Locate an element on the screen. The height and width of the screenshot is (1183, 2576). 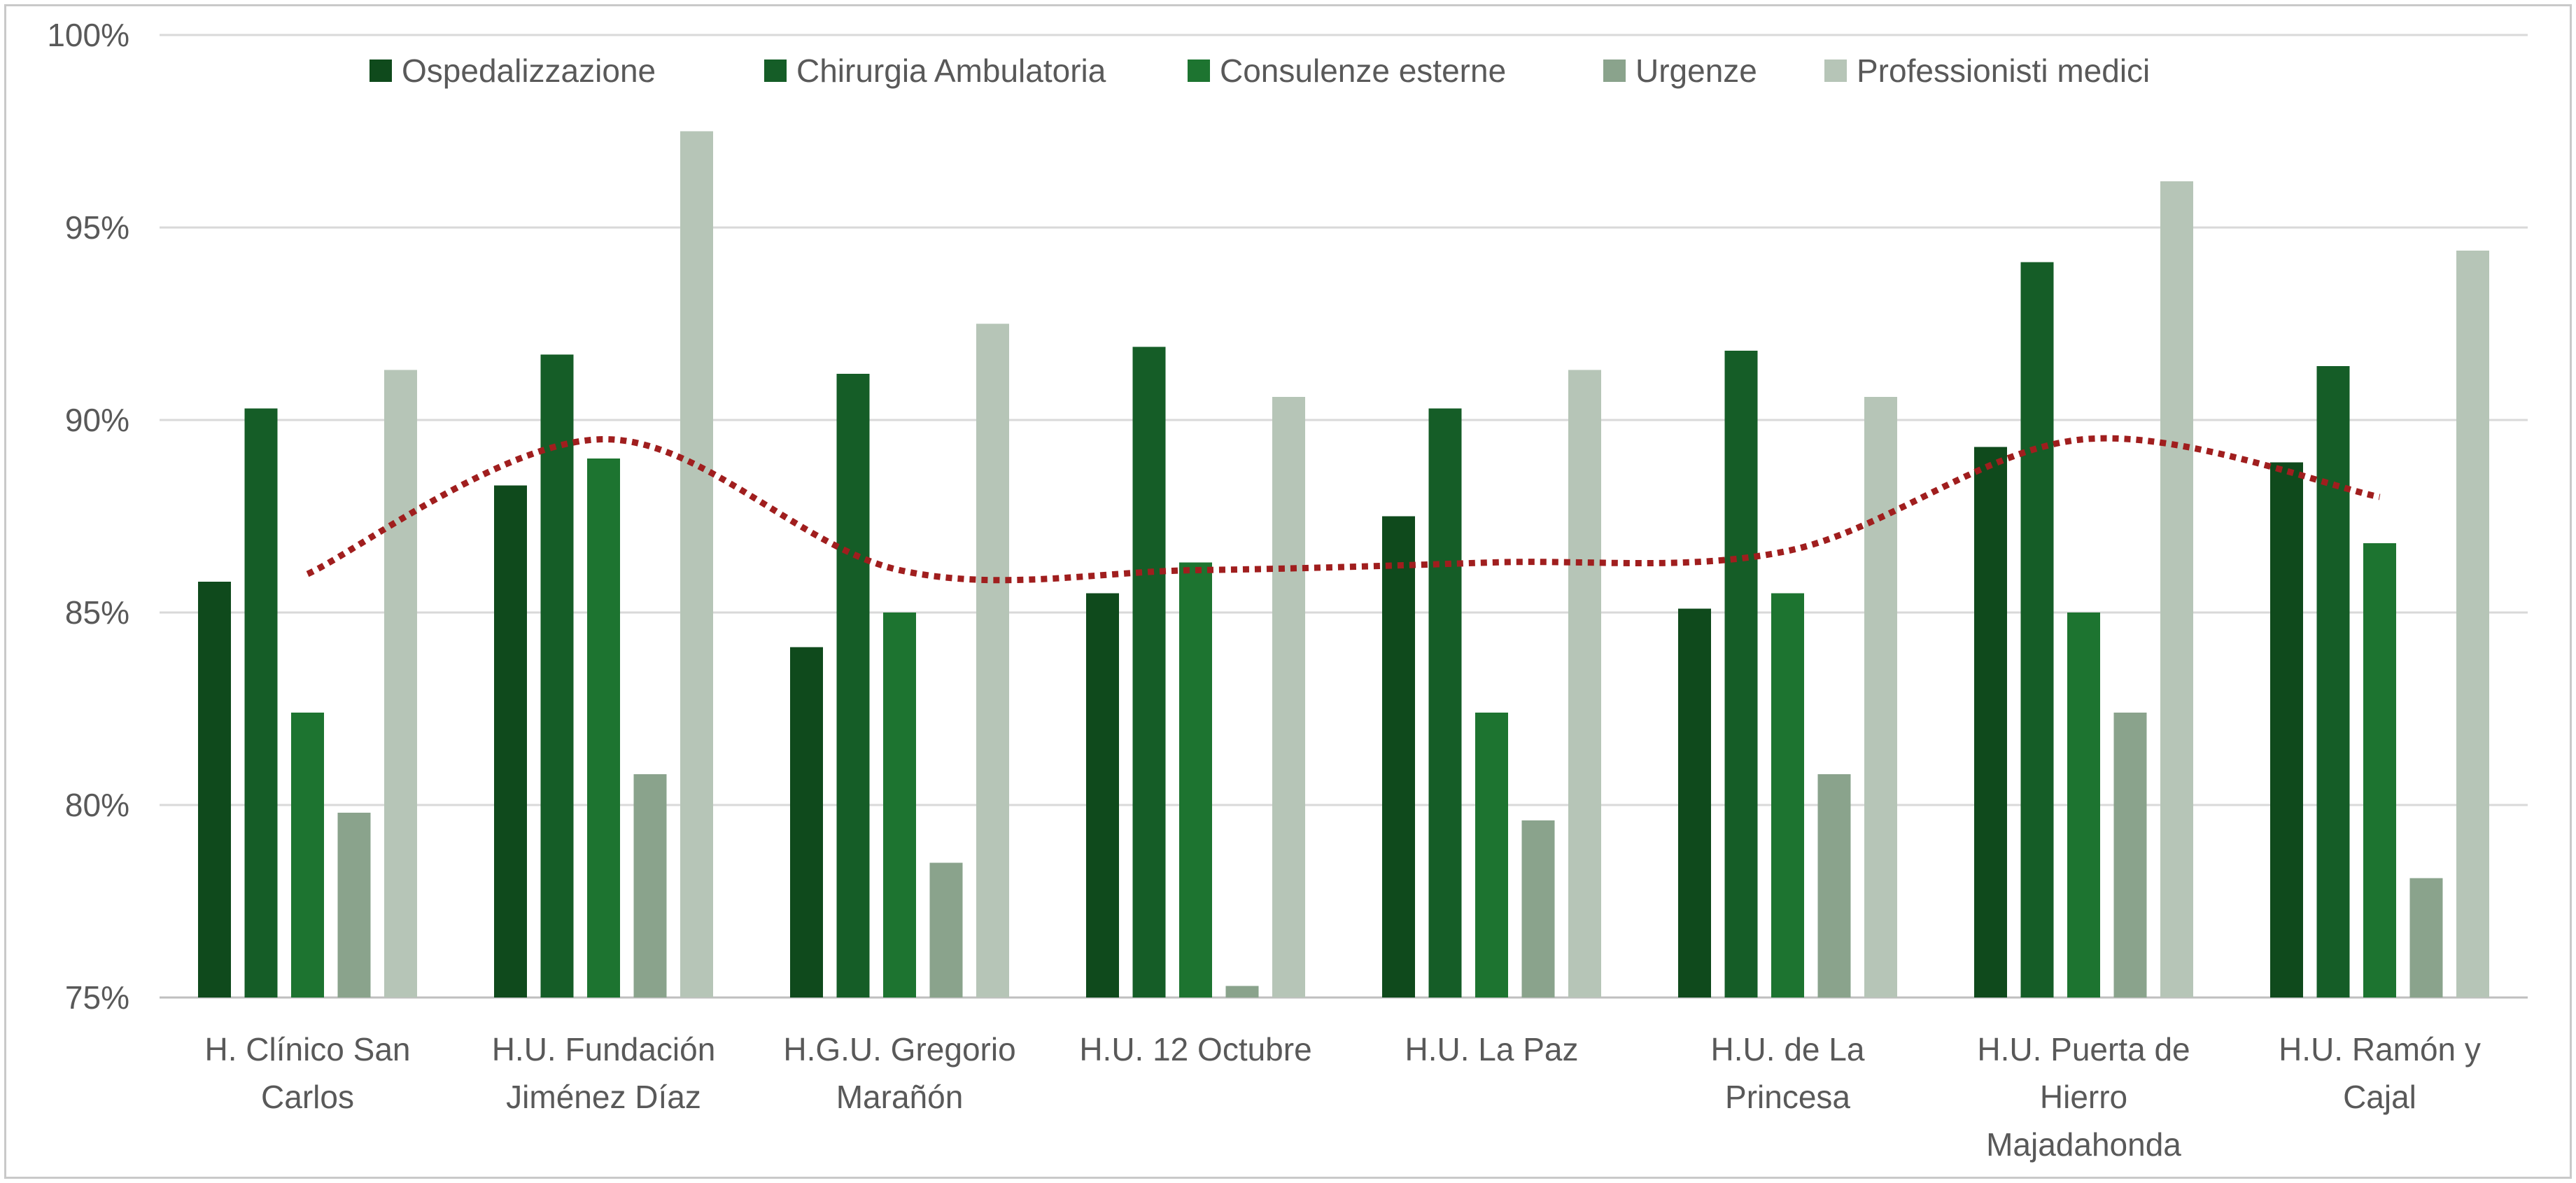
x-tick-label: H.U. Puerta de is located at coordinates (2083, 1049).